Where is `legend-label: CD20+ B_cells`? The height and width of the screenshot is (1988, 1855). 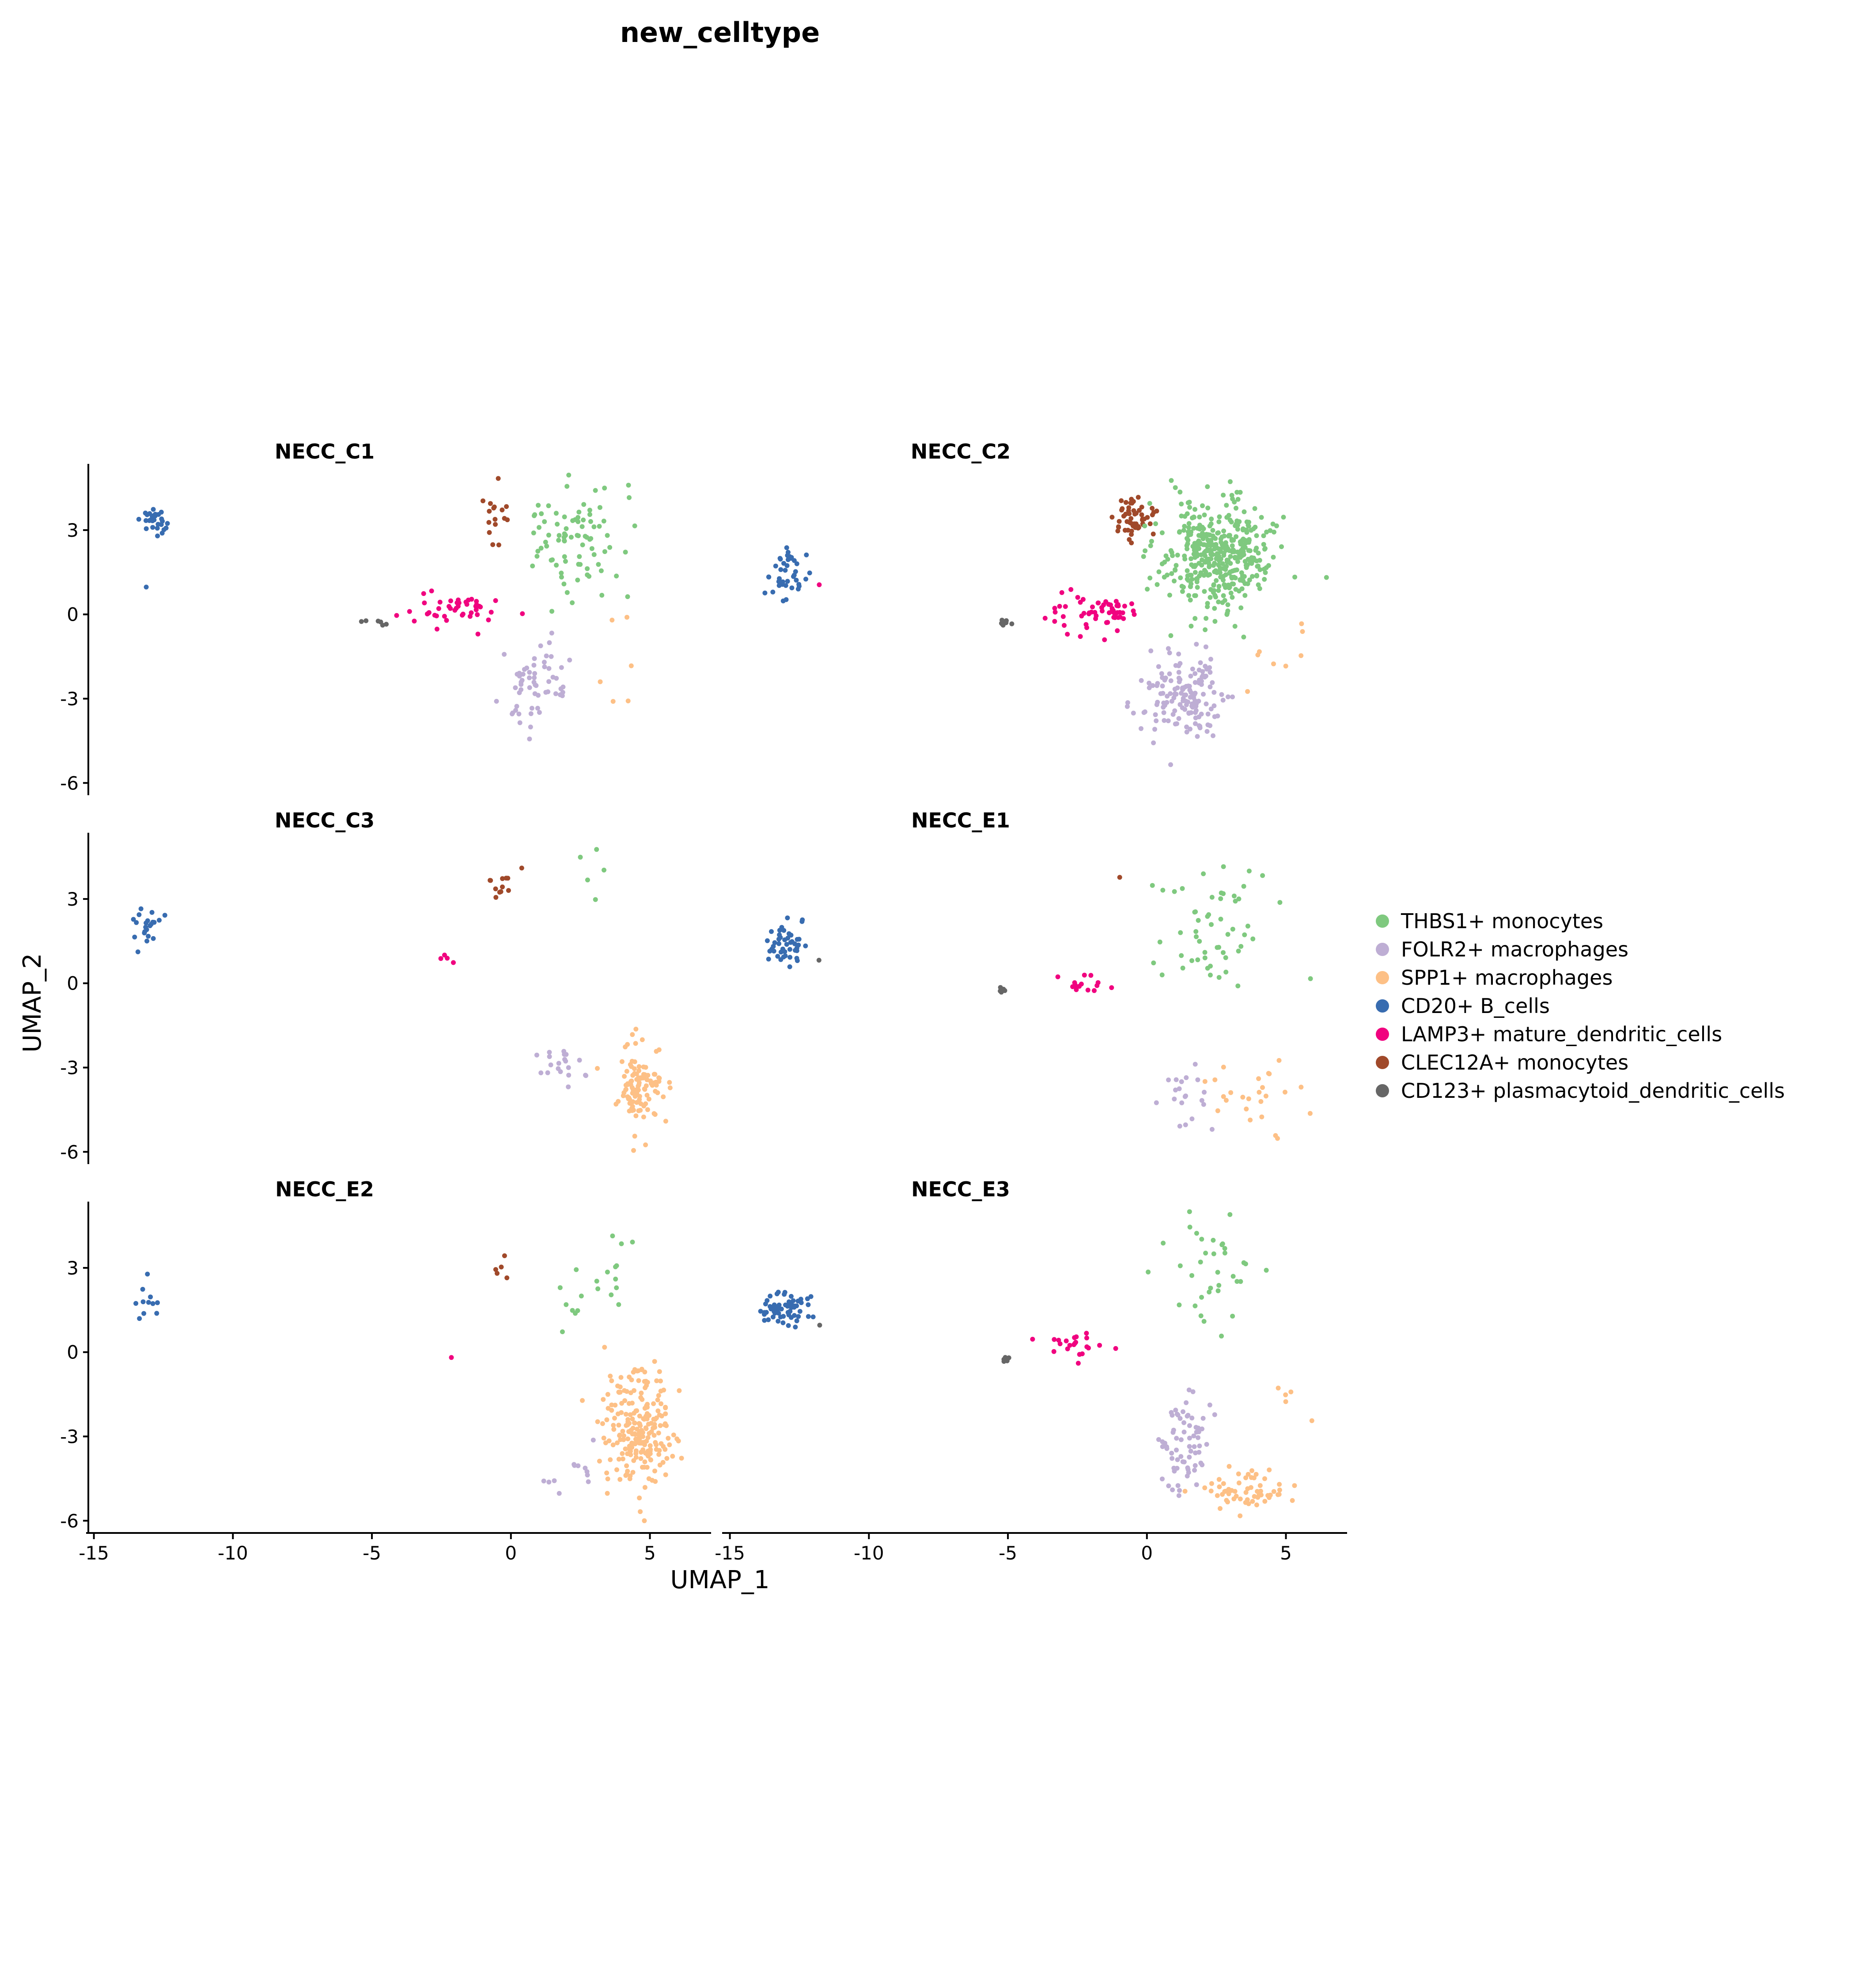 legend-label: CD20+ B_cells is located at coordinates (1475, 1006).